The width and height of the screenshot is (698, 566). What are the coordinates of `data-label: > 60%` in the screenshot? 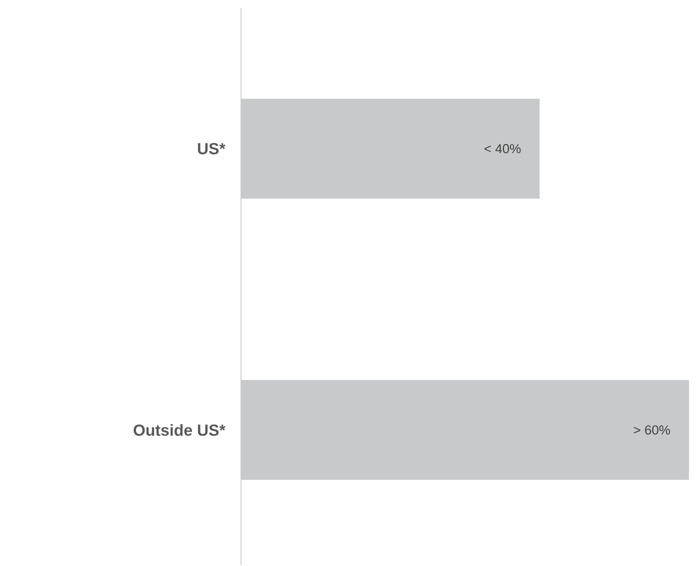 It's located at (652, 430).